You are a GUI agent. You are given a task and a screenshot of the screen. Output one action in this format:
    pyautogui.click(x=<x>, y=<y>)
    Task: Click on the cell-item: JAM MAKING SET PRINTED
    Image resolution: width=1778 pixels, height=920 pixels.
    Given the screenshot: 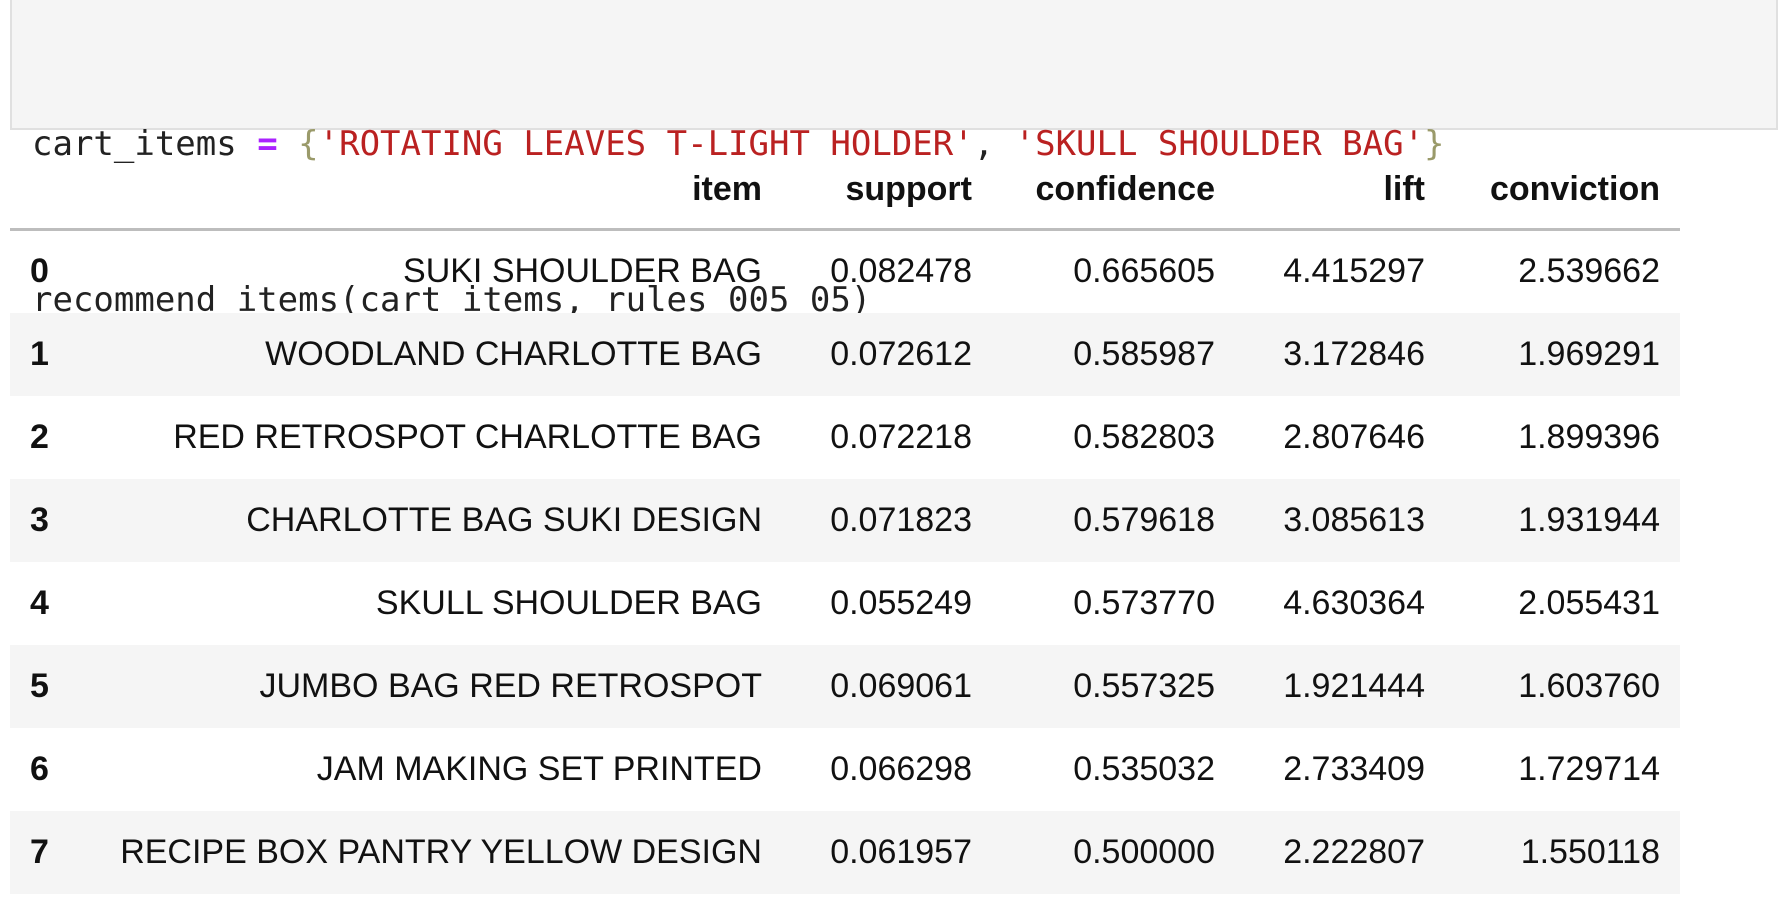 What is the action you would take?
    pyautogui.click(x=539, y=768)
    